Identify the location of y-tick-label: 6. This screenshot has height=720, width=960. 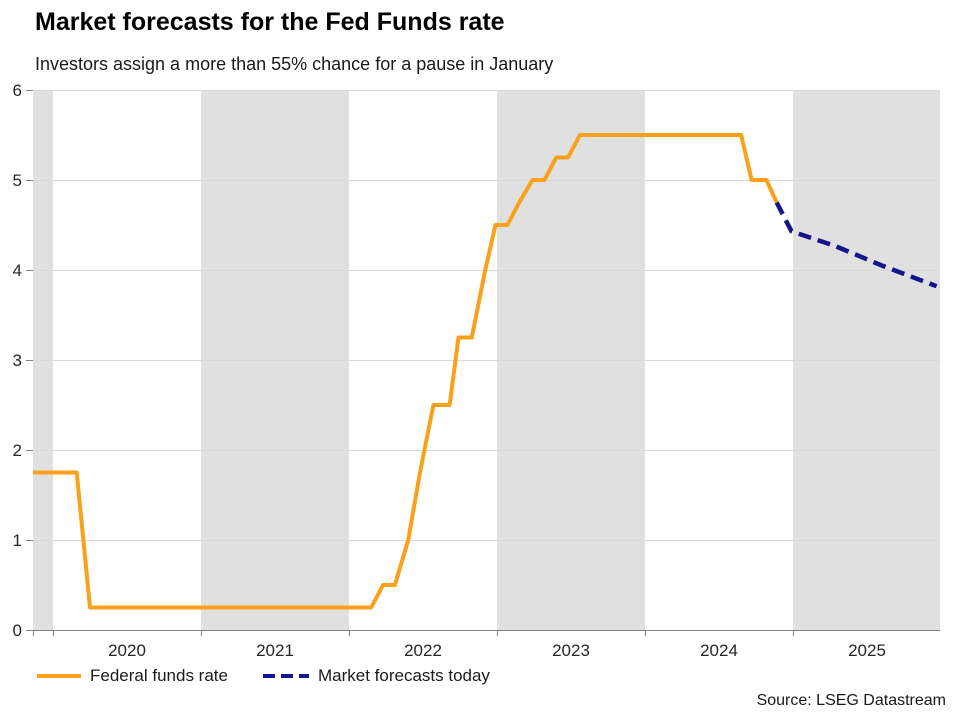
(17, 90).